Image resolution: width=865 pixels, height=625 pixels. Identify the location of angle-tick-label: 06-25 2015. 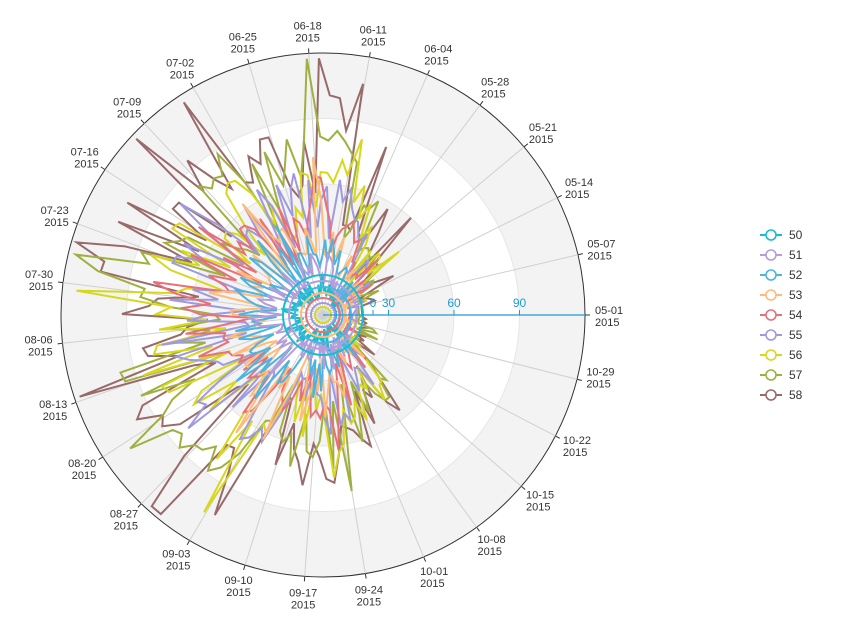
(243, 44).